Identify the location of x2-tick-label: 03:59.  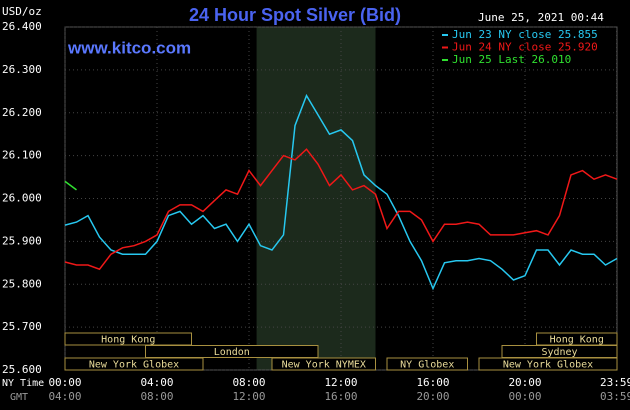
(615, 396).